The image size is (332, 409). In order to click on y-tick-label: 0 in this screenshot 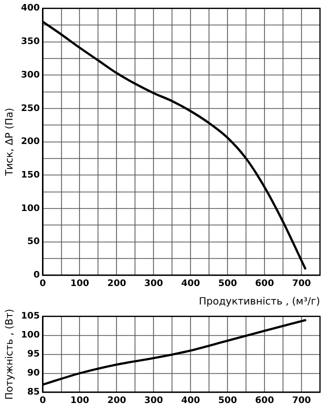, I will do `click(37, 275)`.